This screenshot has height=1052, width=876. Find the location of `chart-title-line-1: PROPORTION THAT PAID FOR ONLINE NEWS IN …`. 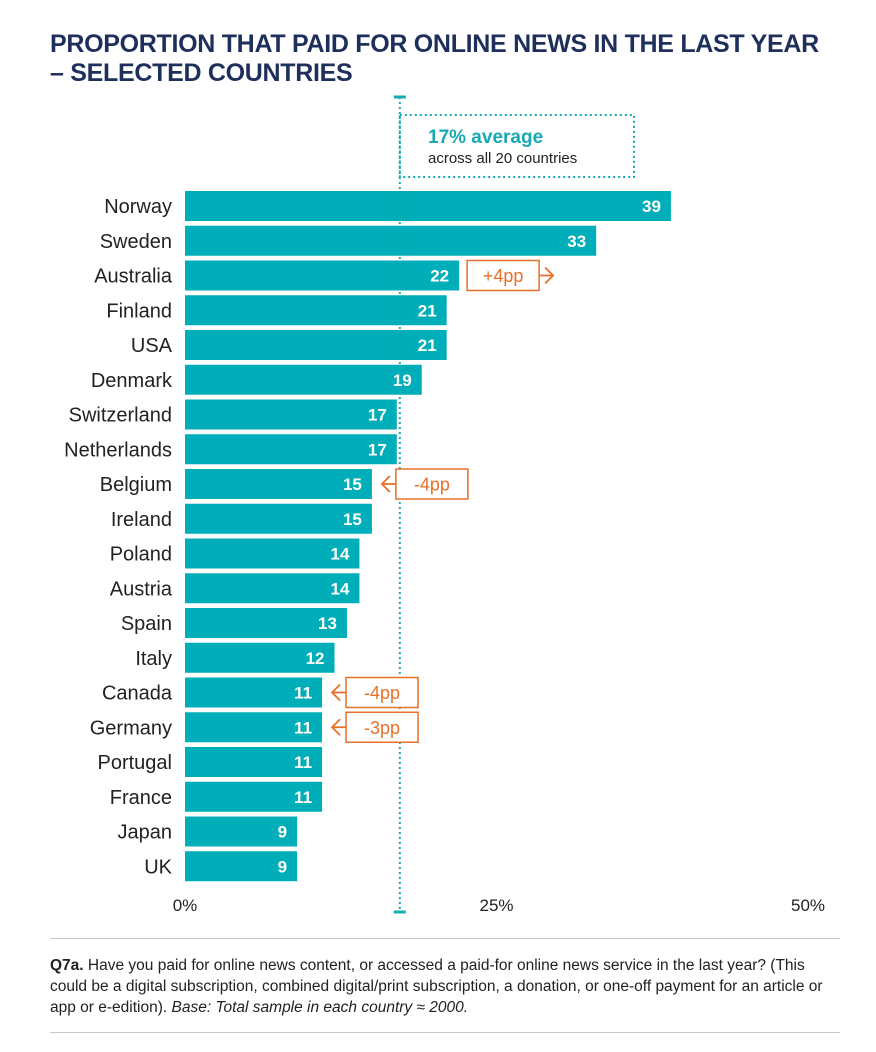

chart-title-line-1: PROPORTION THAT PAID FOR ONLINE NEWS IN … is located at coordinates (434, 44).